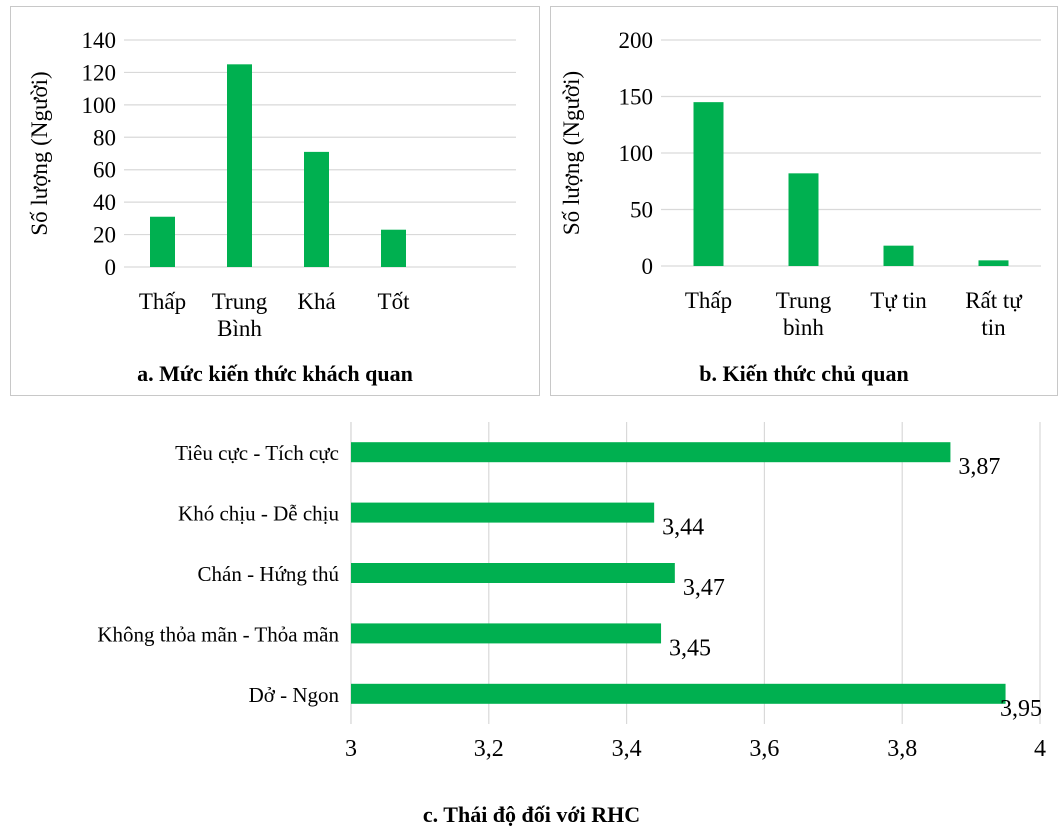 The width and height of the screenshot is (1063, 839). I want to click on data-label: 3,47, so click(704, 588).